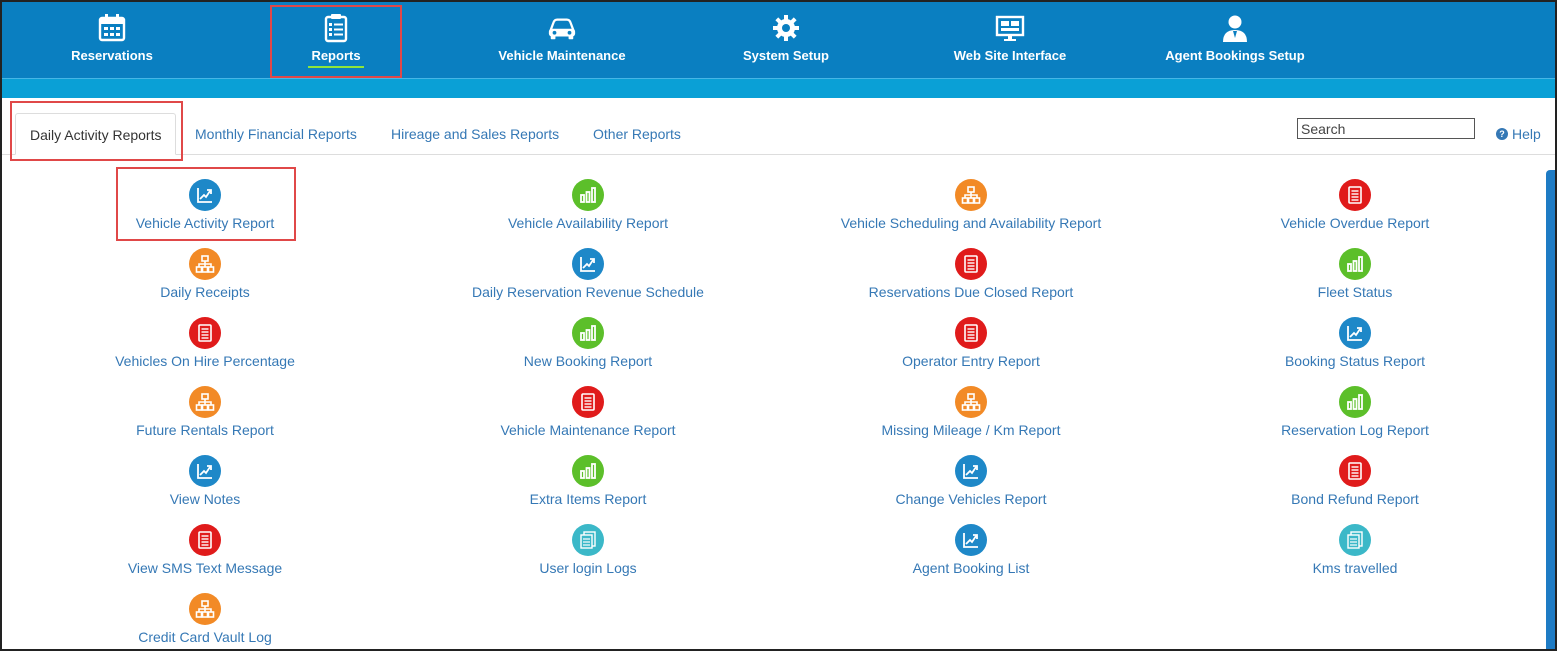 This screenshot has height=651, width=1557. Describe the element at coordinates (1235, 55) in the screenshot. I see `nav-label: Agent Bookings Setup` at that location.